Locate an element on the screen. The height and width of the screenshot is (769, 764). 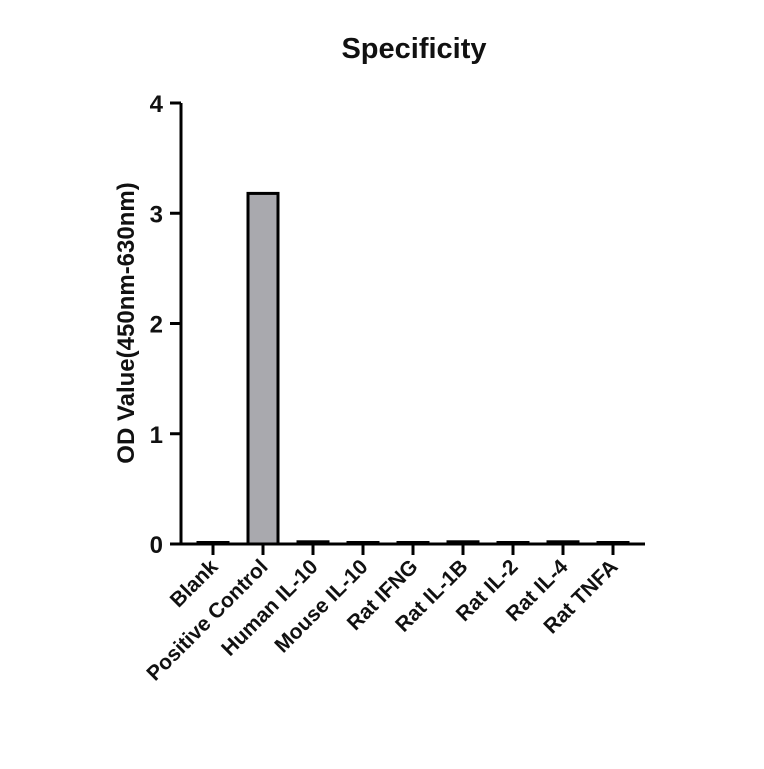
y-ticks: 0 1 2 3 4 is located at coordinates (165, 325).